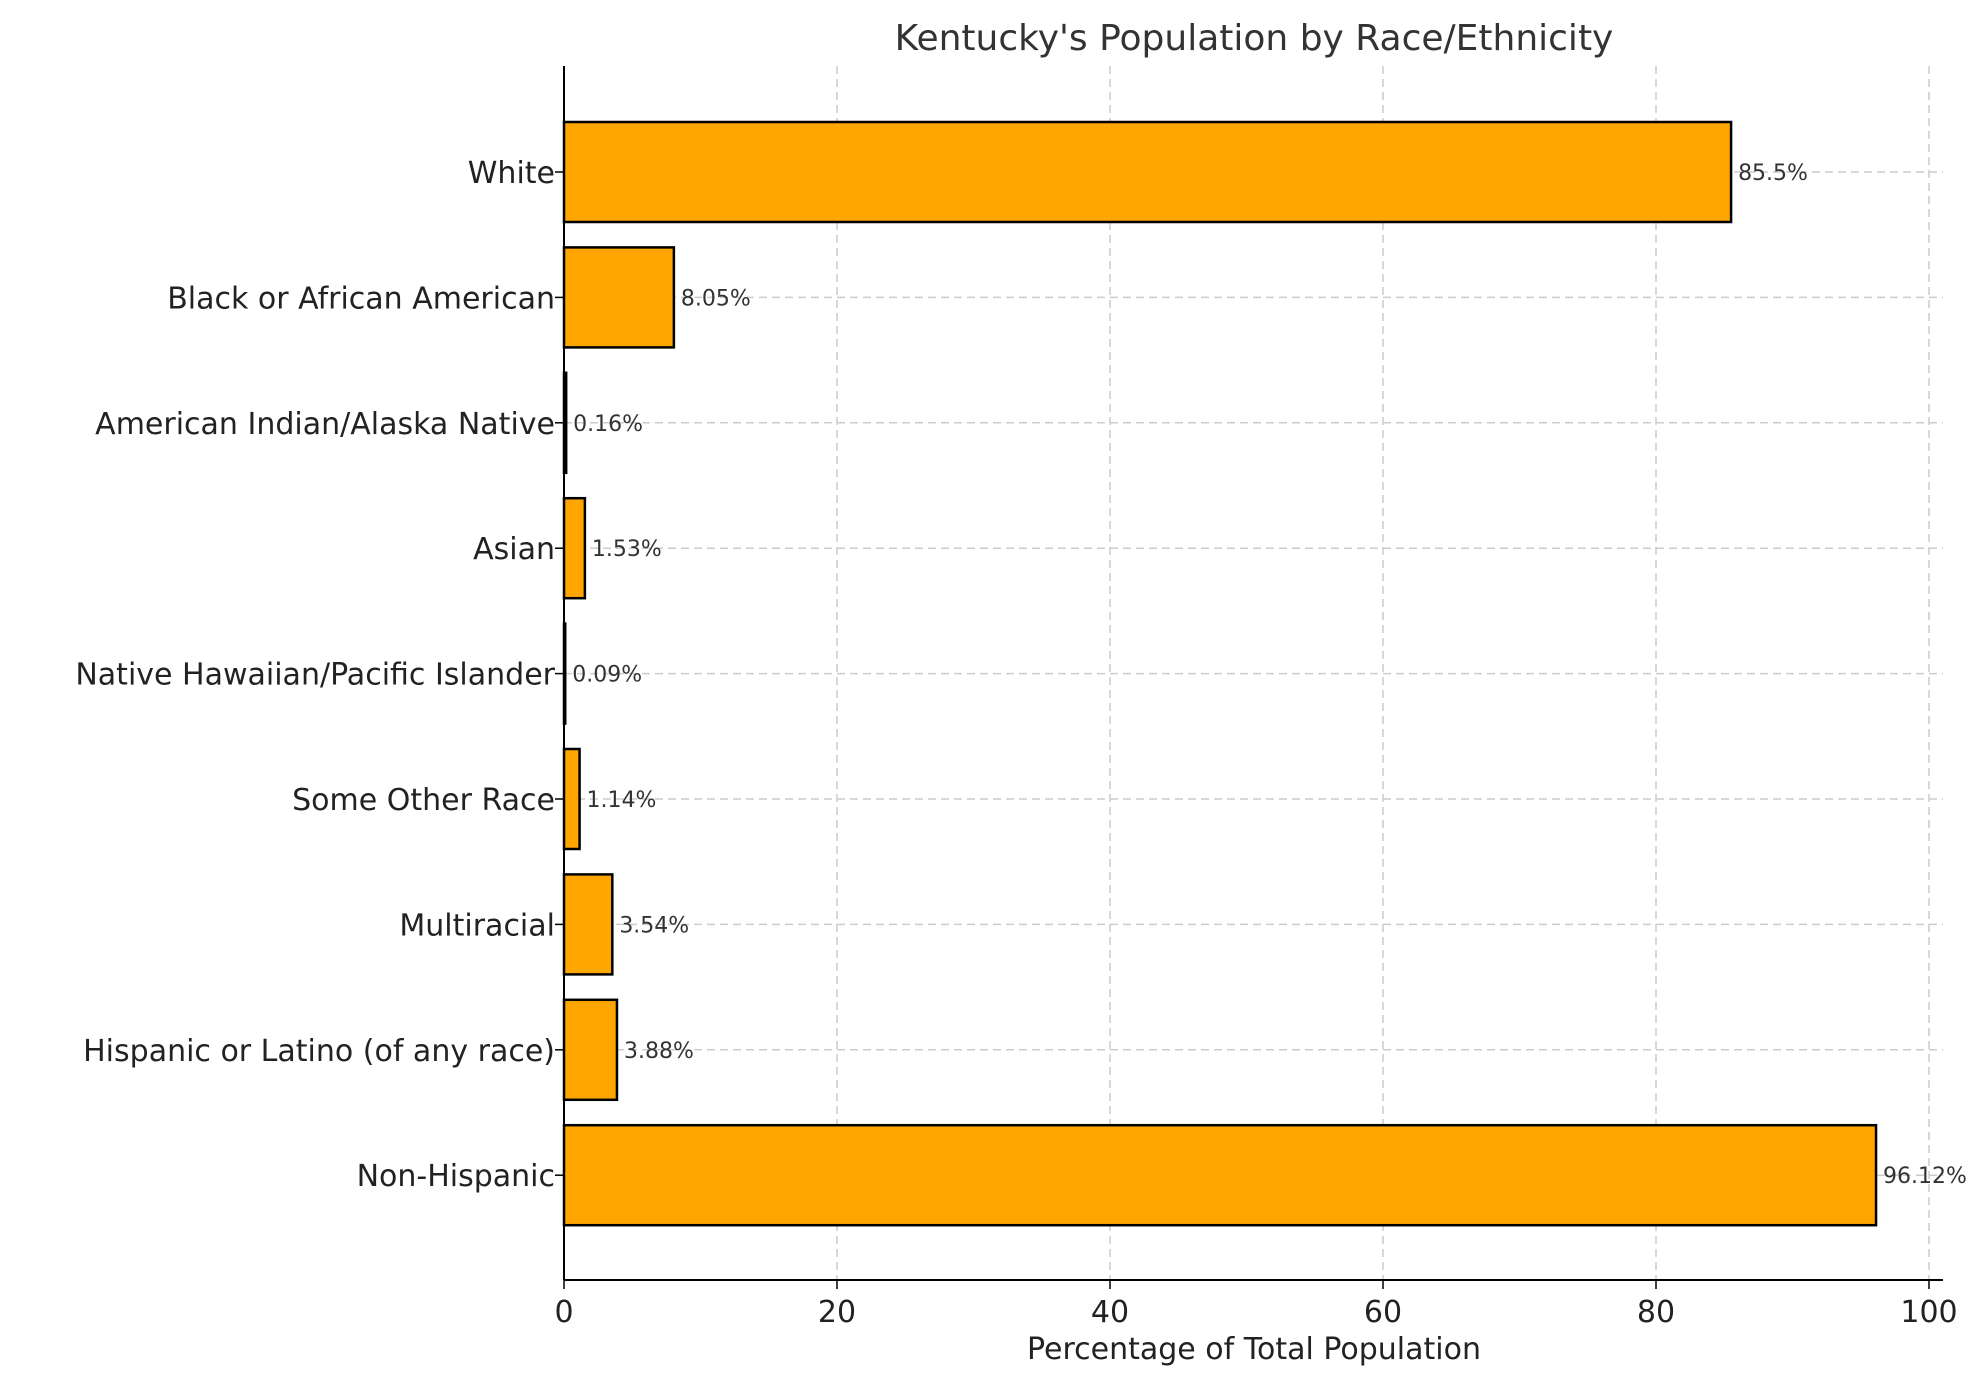 Image resolution: width=1987 pixels, height=1380 pixels. Describe the element at coordinates (659, 1051) in the screenshot. I see `data-label: 3.88%` at that location.